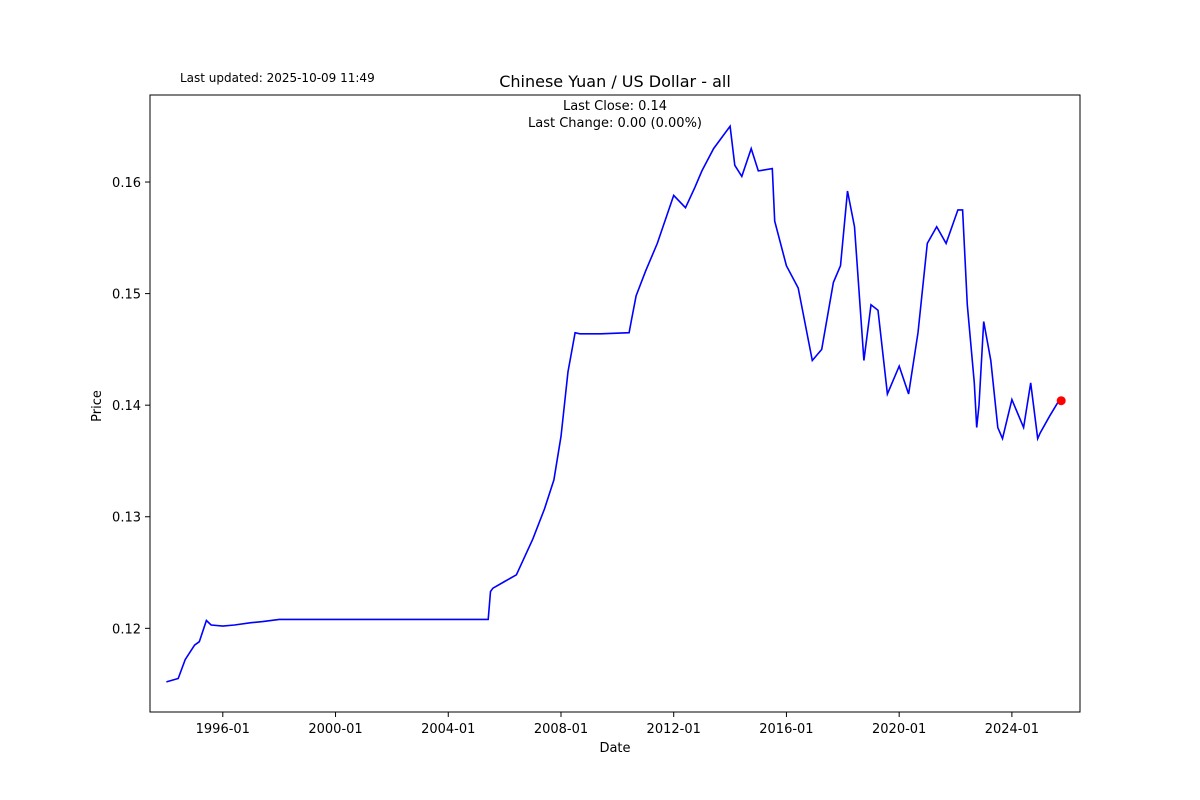 The image size is (1200, 800). Describe the element at coordinates (615, 123) in the screenshot. I see `last-change-annotation: Last Change: 0.00 (0.00%)` at that location.